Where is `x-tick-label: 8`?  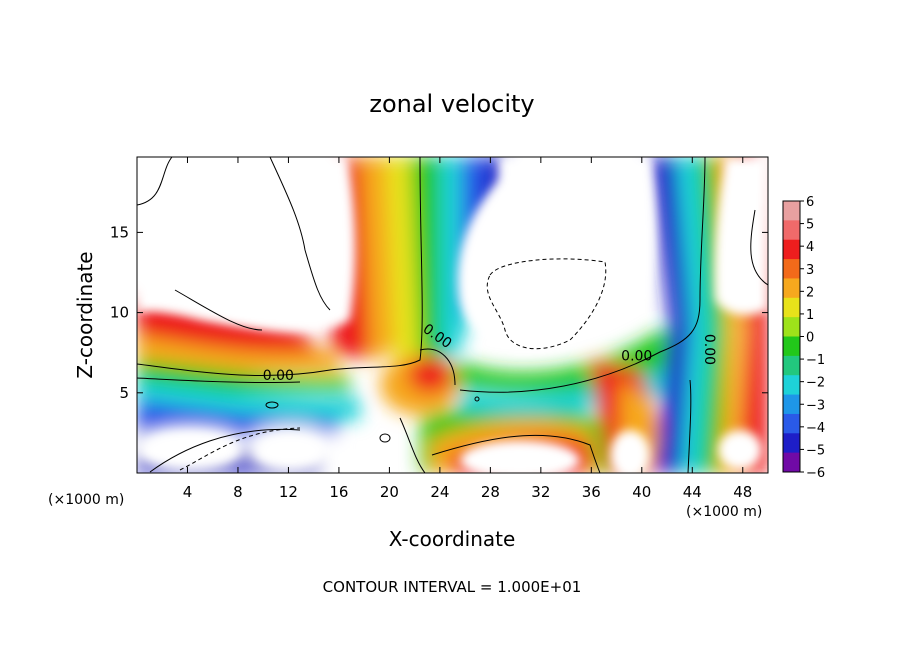
x-tick-label: 8 is located at coordinates (238, 492).